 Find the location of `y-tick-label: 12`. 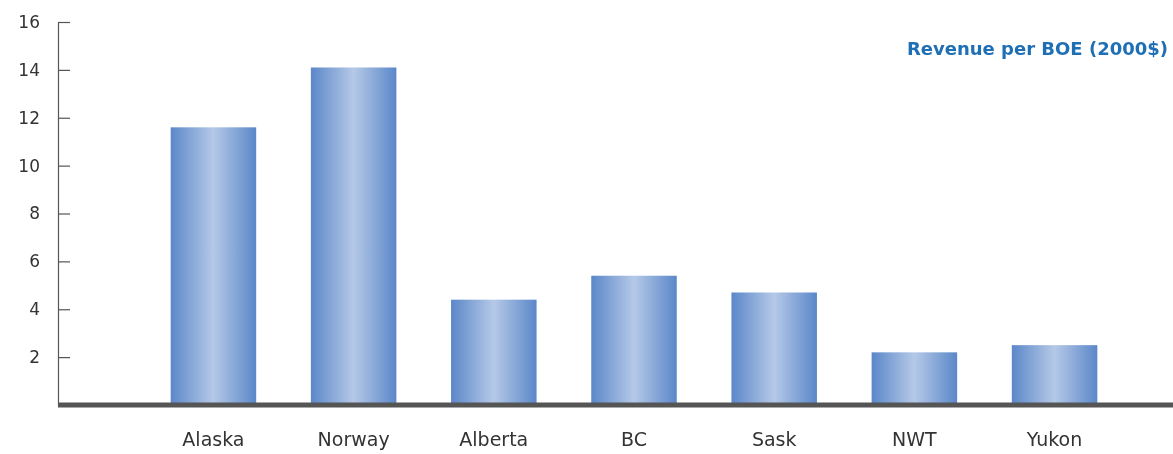

y-tick-label: 12 is located at coordinates (29, 117).